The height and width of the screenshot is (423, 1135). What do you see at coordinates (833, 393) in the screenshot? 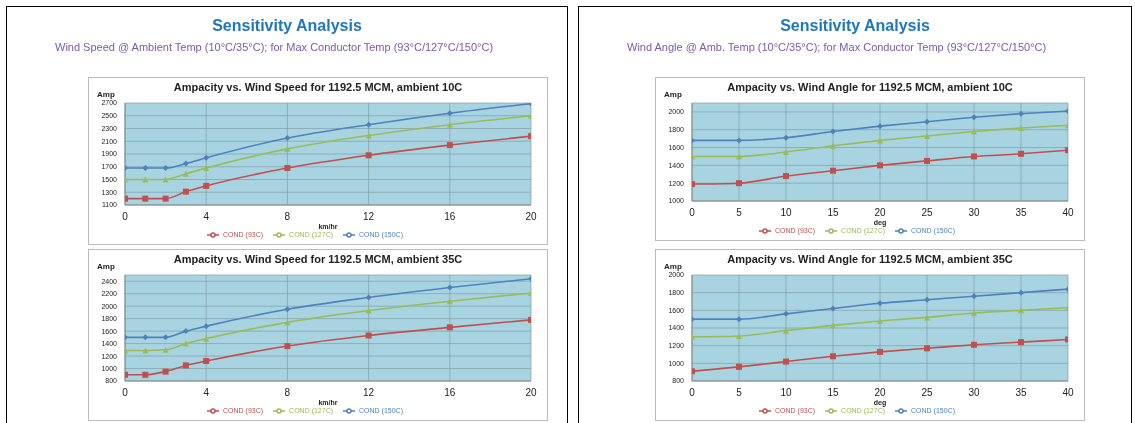
I see `x-tick-label: 15` at bounding box center [833, 393].